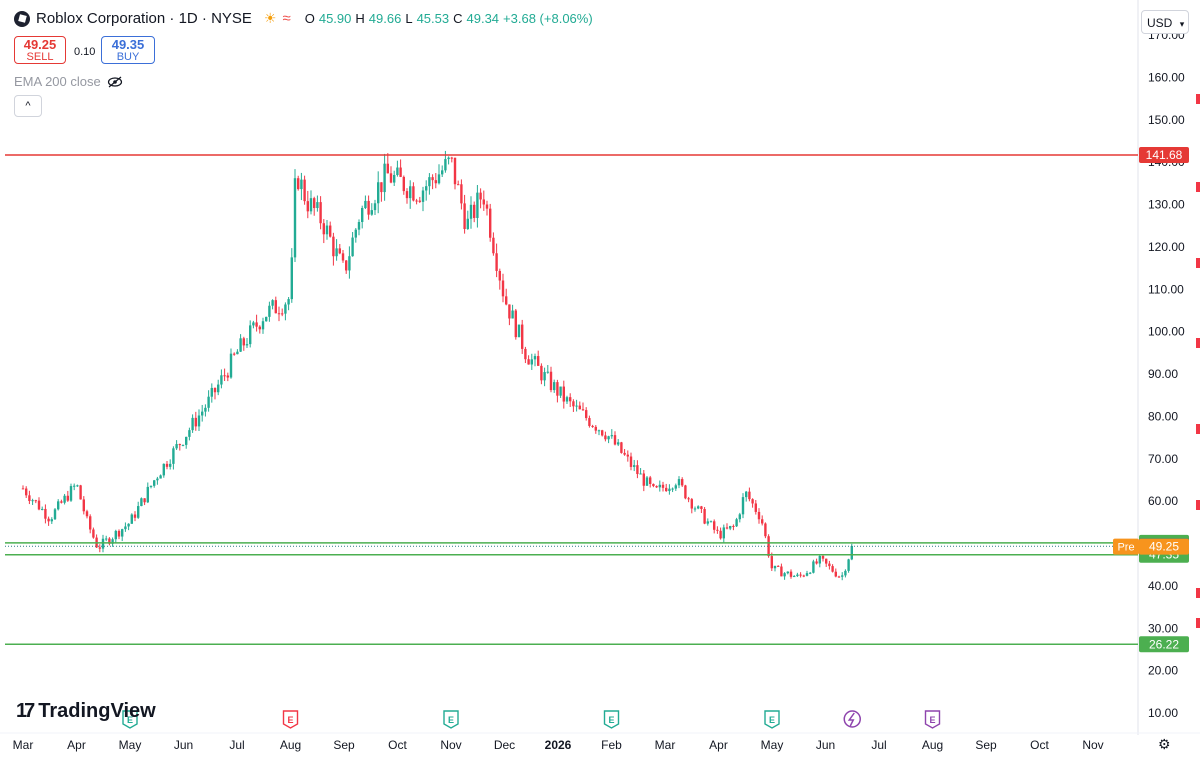 Image resolution: width=1200 pixels, height=768 pixels. I want to click on x-tick-label: Aug, so click(290, 745).